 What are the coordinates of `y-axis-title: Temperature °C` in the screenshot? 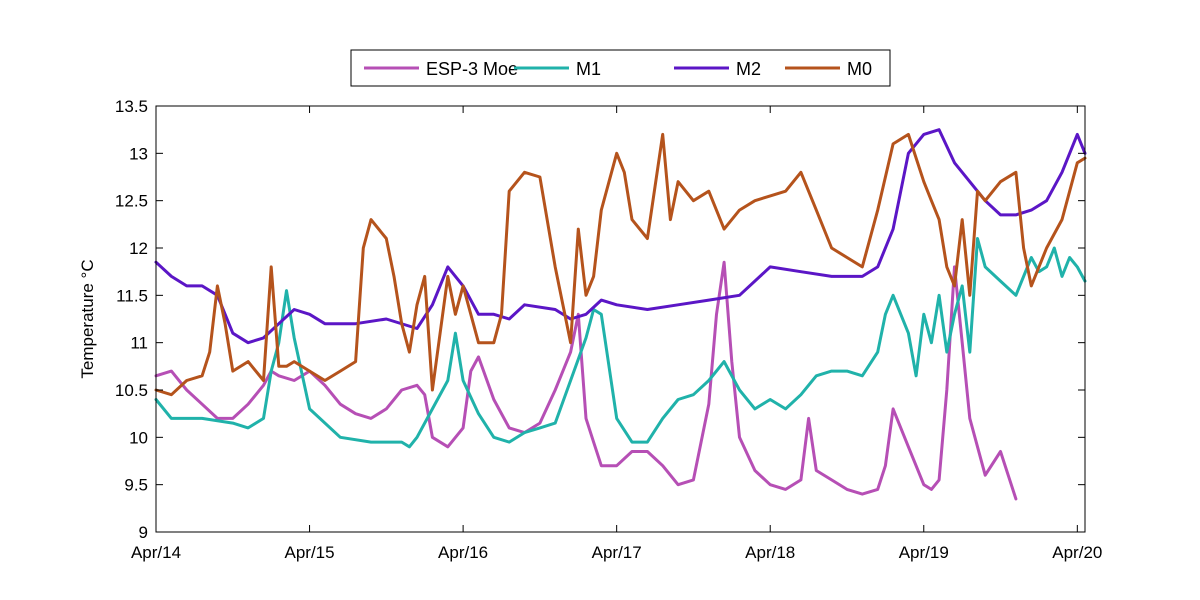 It's located at (87, 318).